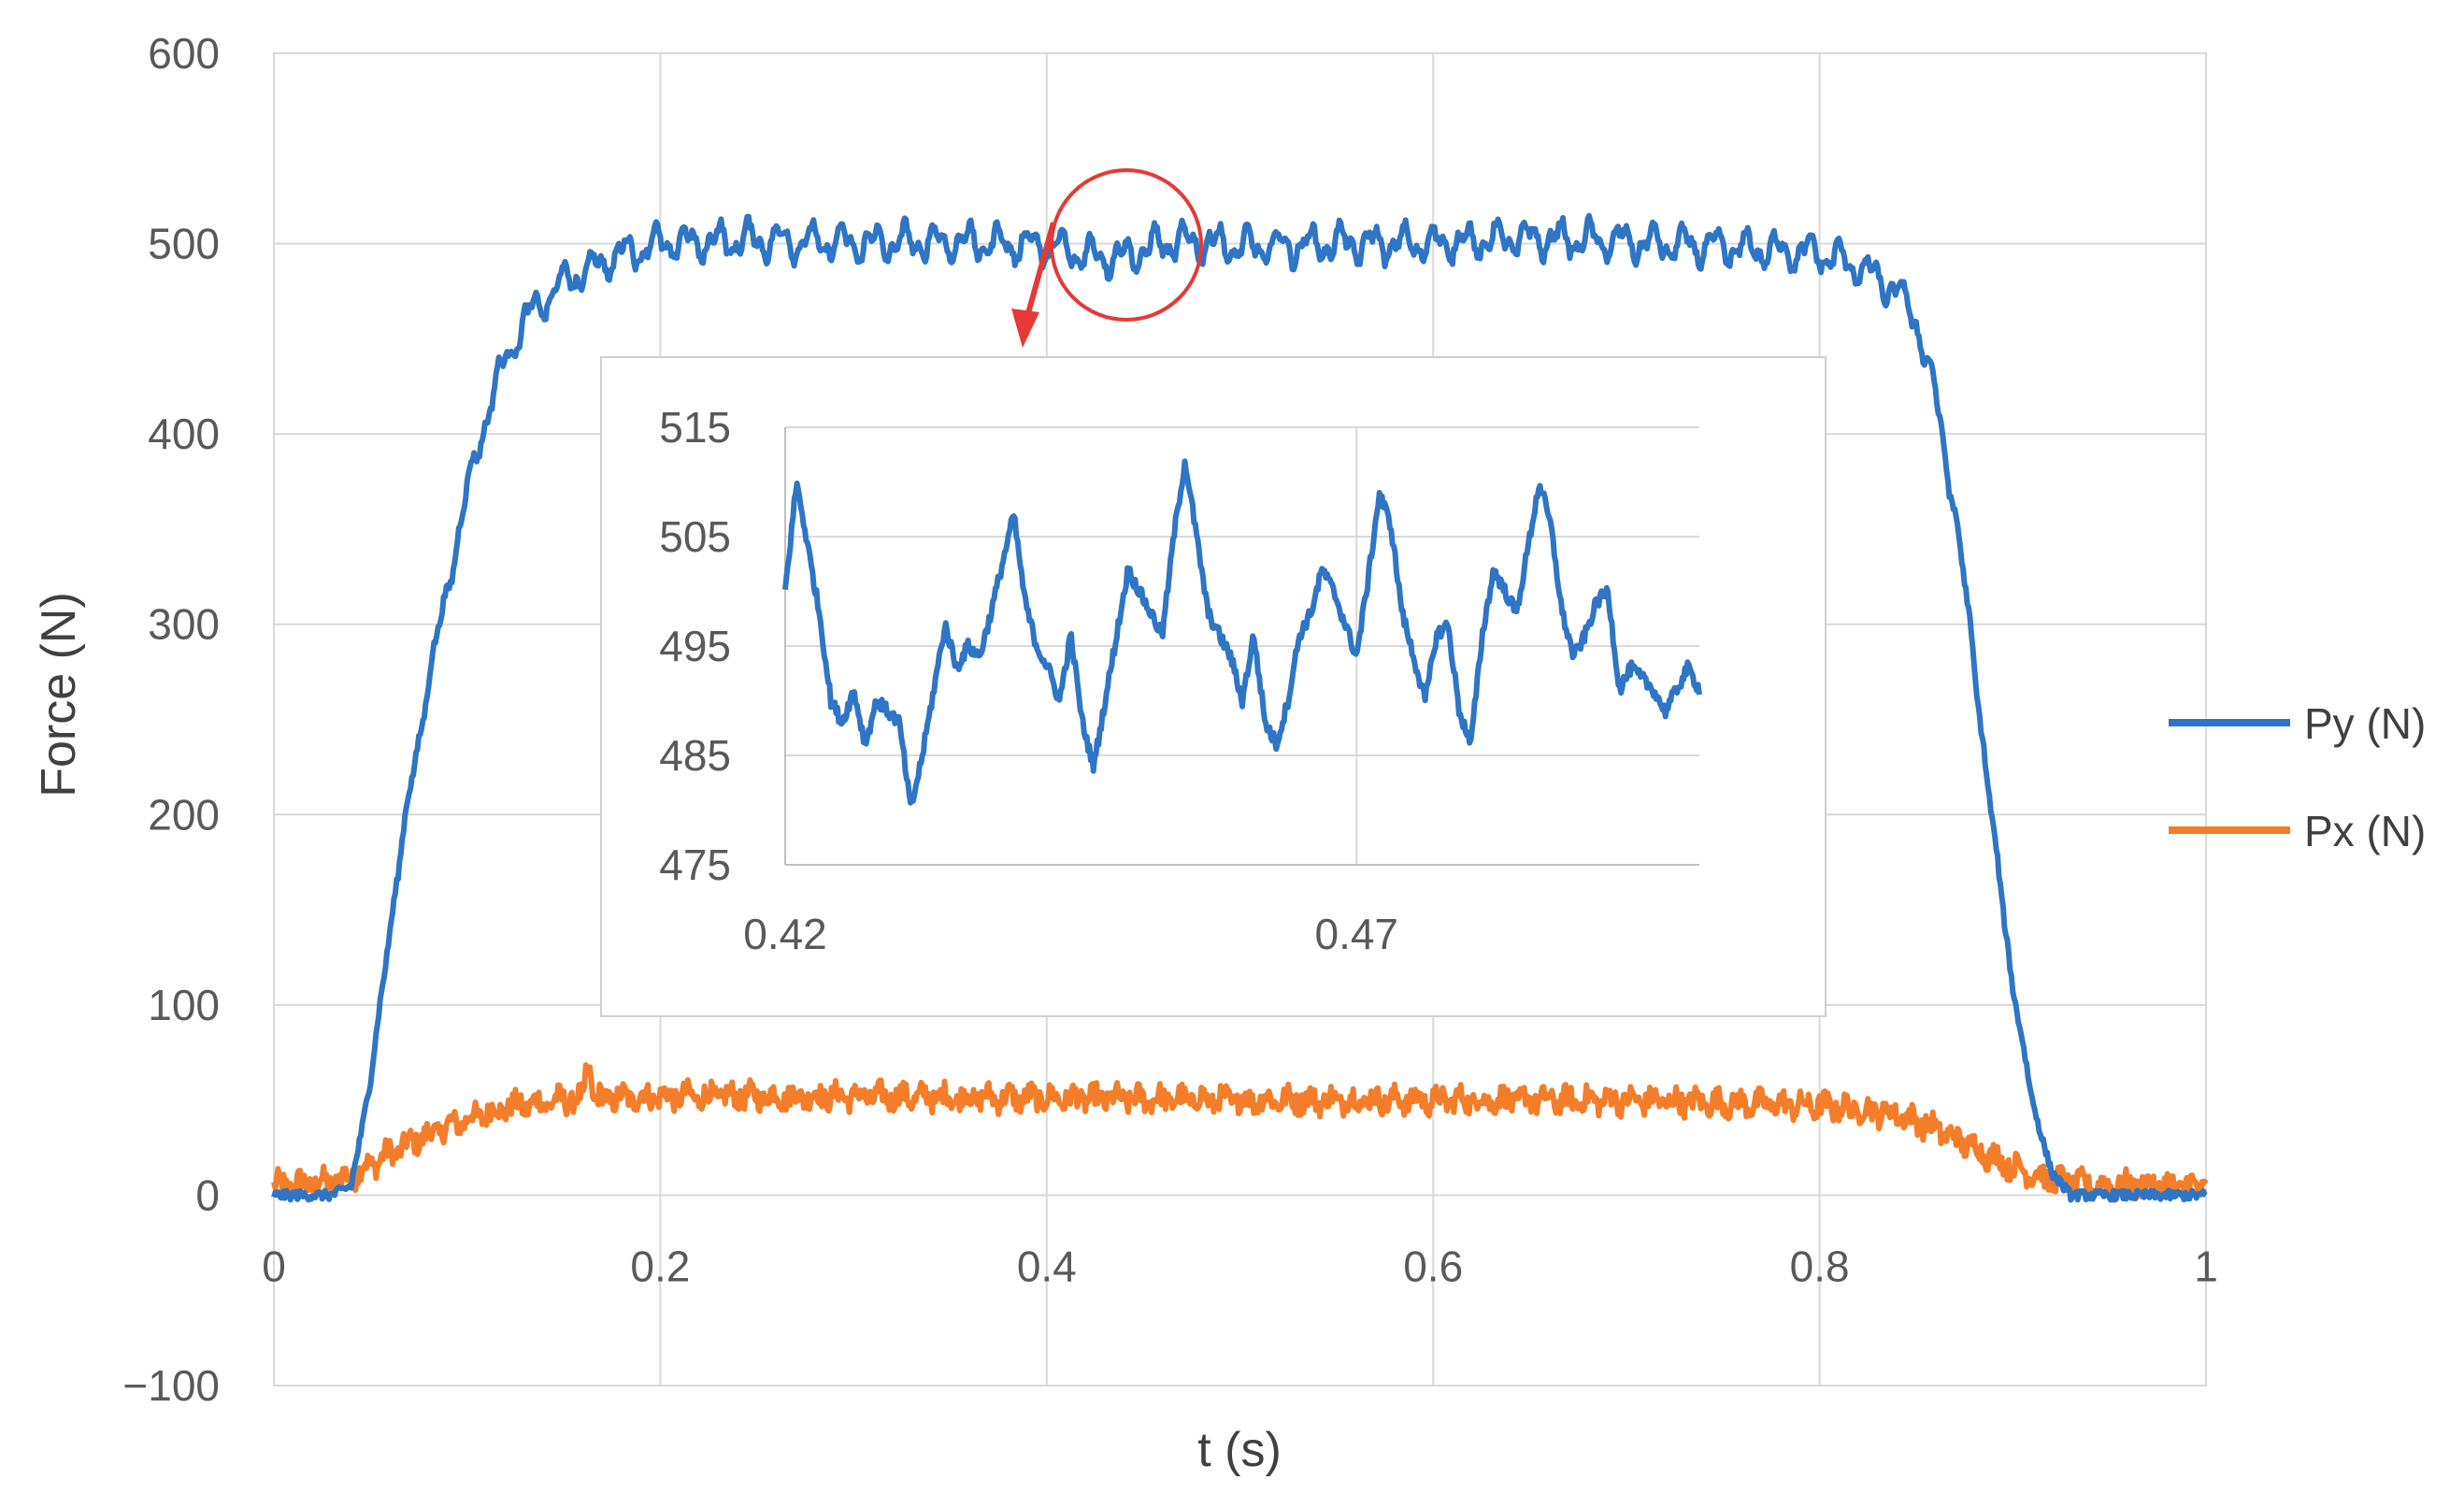 This screenshot has width=2464, height=1494. What do you see at coordinates (695, 864) in the screenshot?
I see `inset-y-tick-label: 475` at bounding box center [695, 864].